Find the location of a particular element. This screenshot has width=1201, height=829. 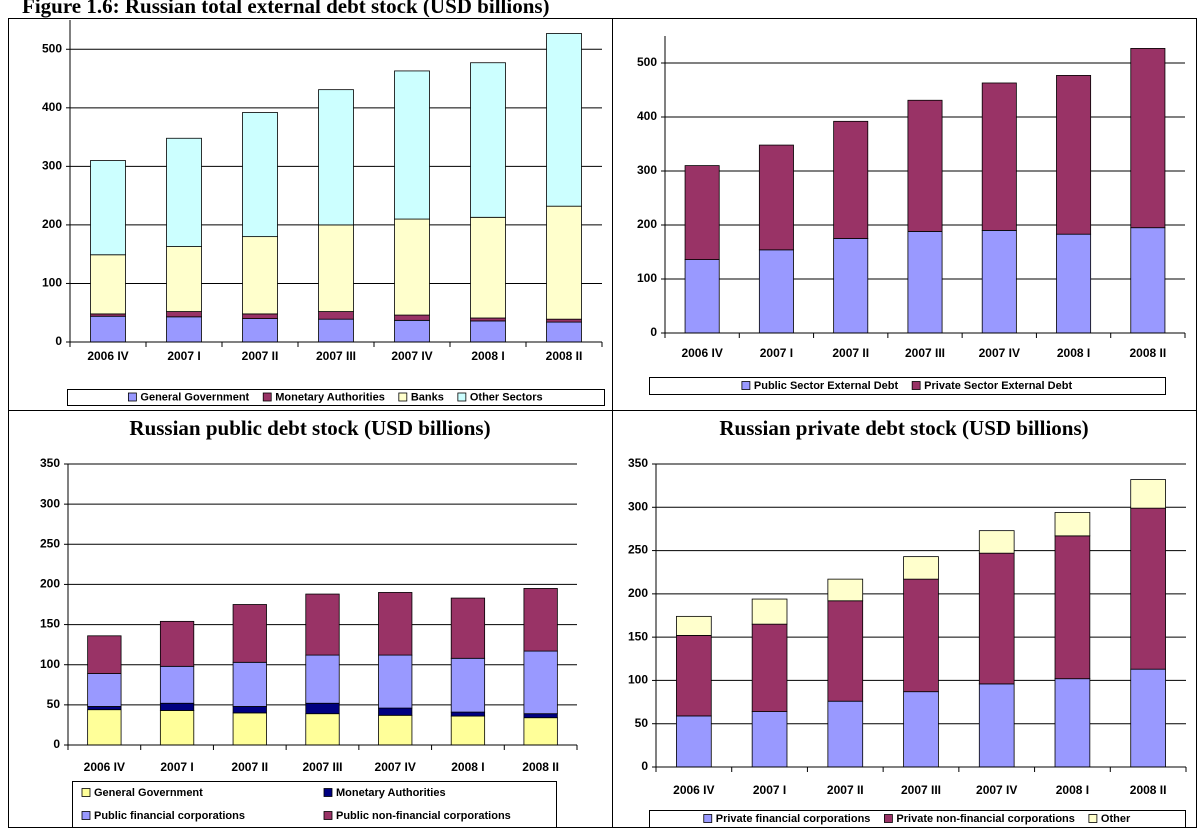

legend-item: Public financial corporations is located at coordinates (163, 816).